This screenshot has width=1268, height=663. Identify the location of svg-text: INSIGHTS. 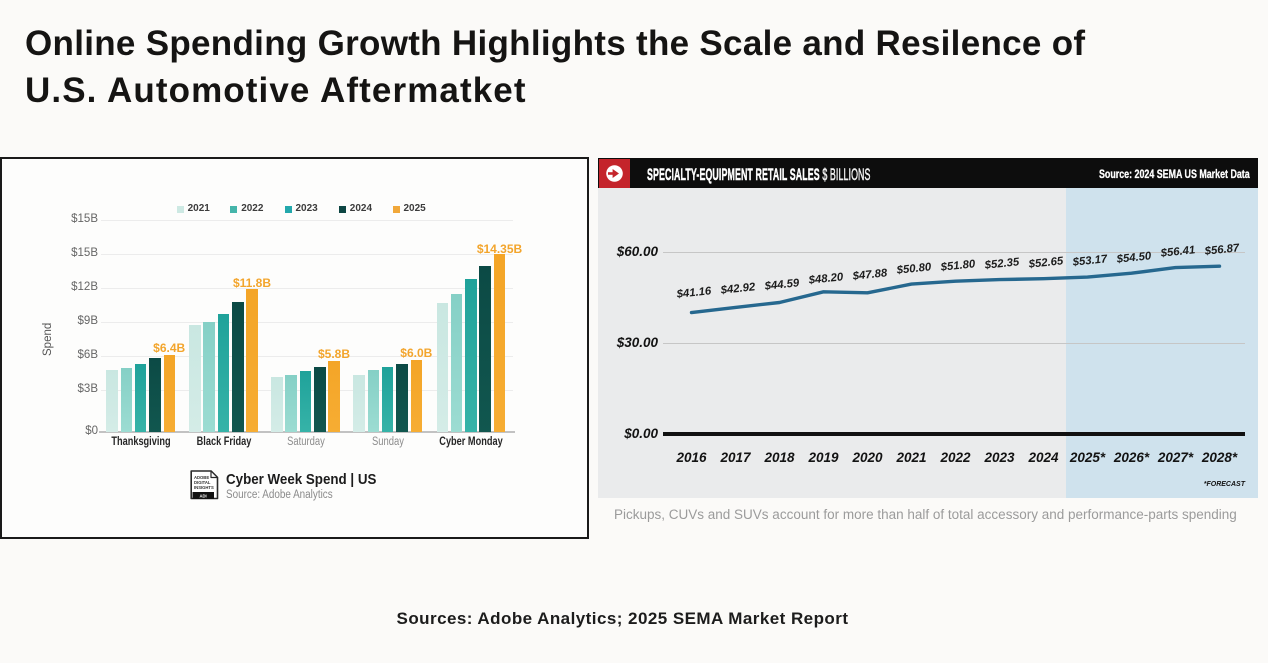
(204, 487).